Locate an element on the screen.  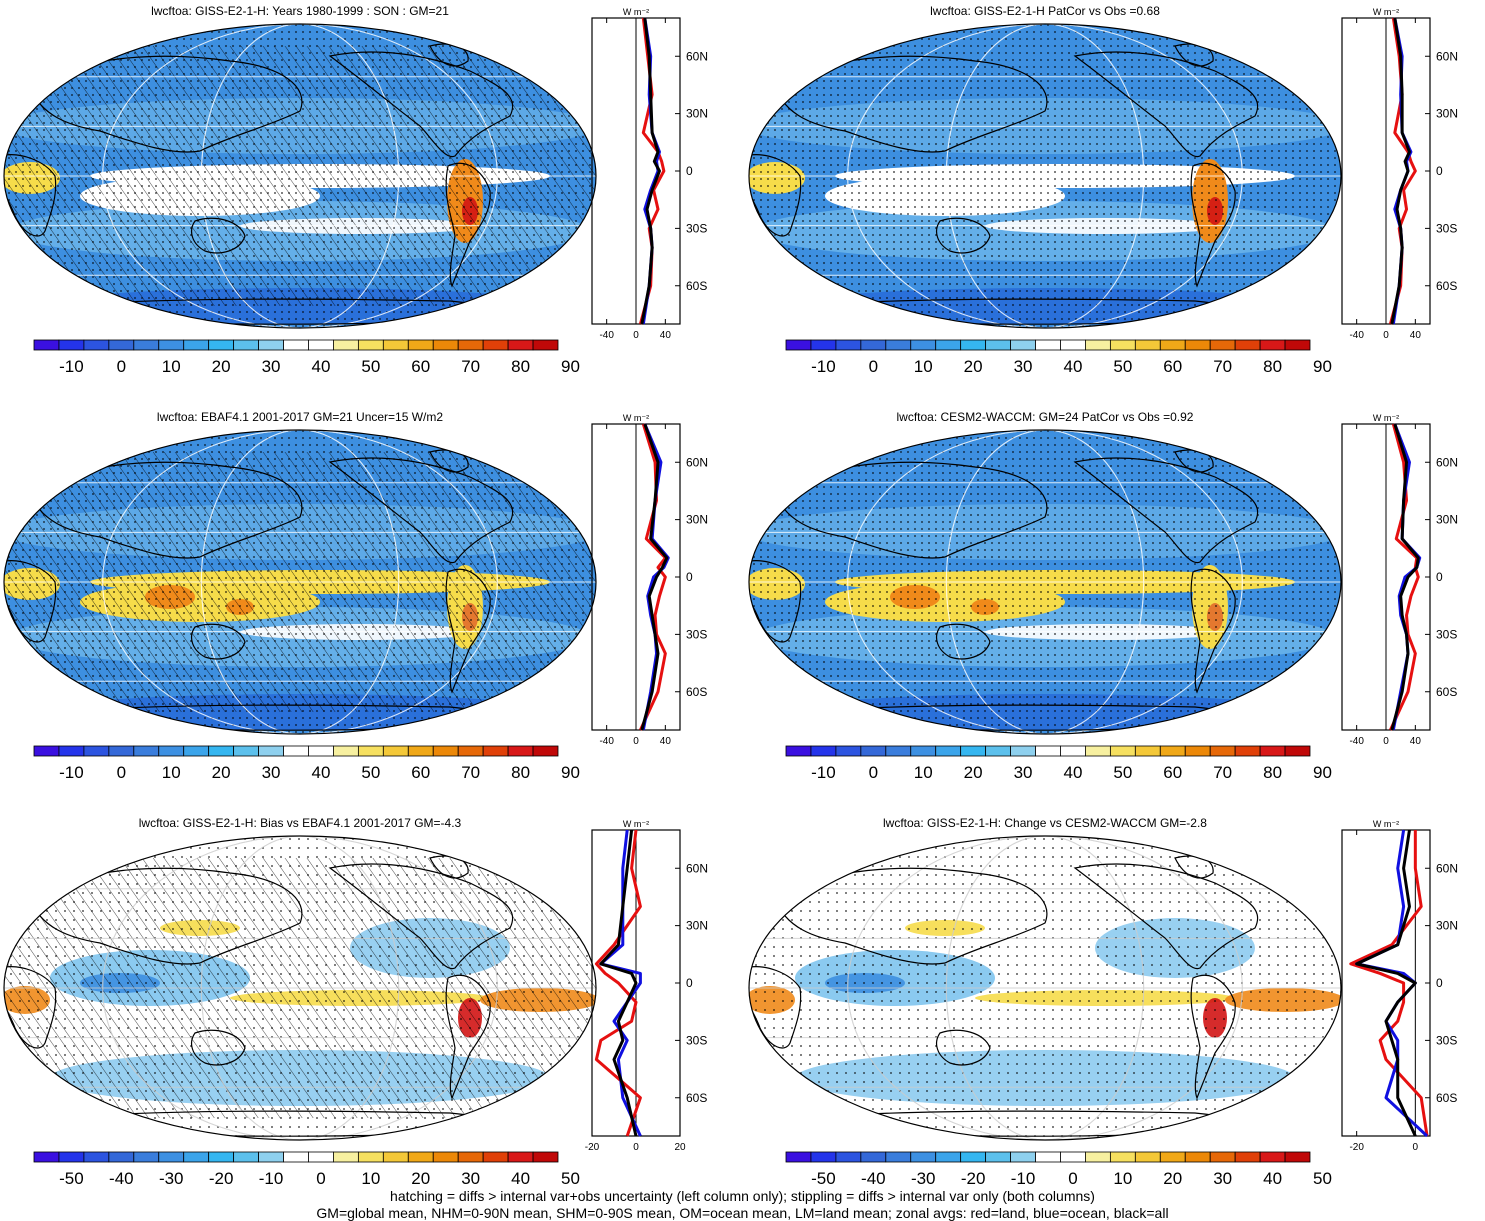
zonal-line-all is located at coordinates (618, 983).